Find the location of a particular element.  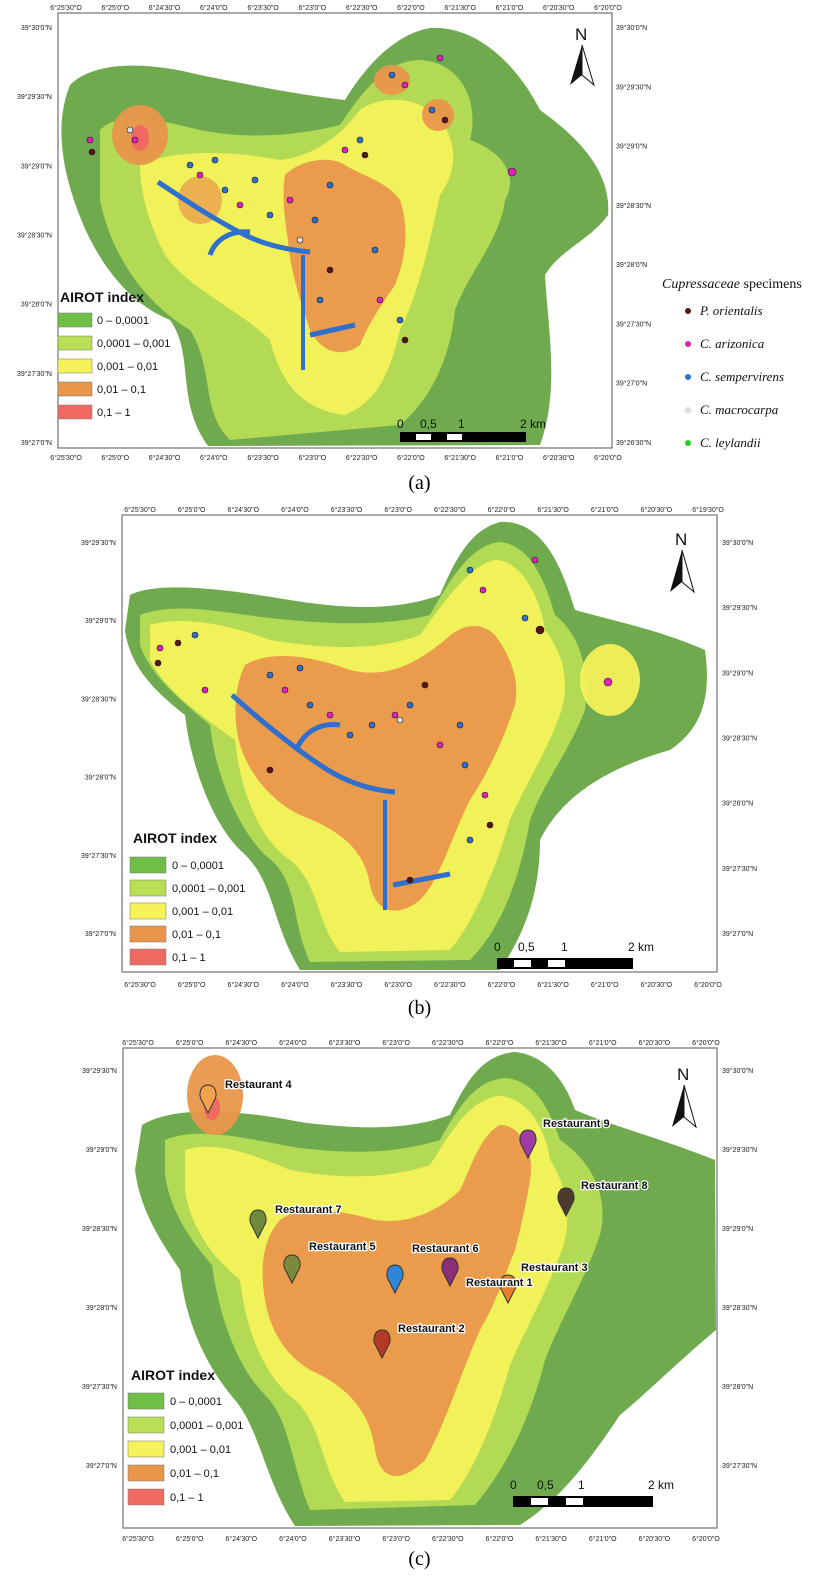

restaurant-5-marker: Restaurant 5 is located at coordinates (330, 1262).